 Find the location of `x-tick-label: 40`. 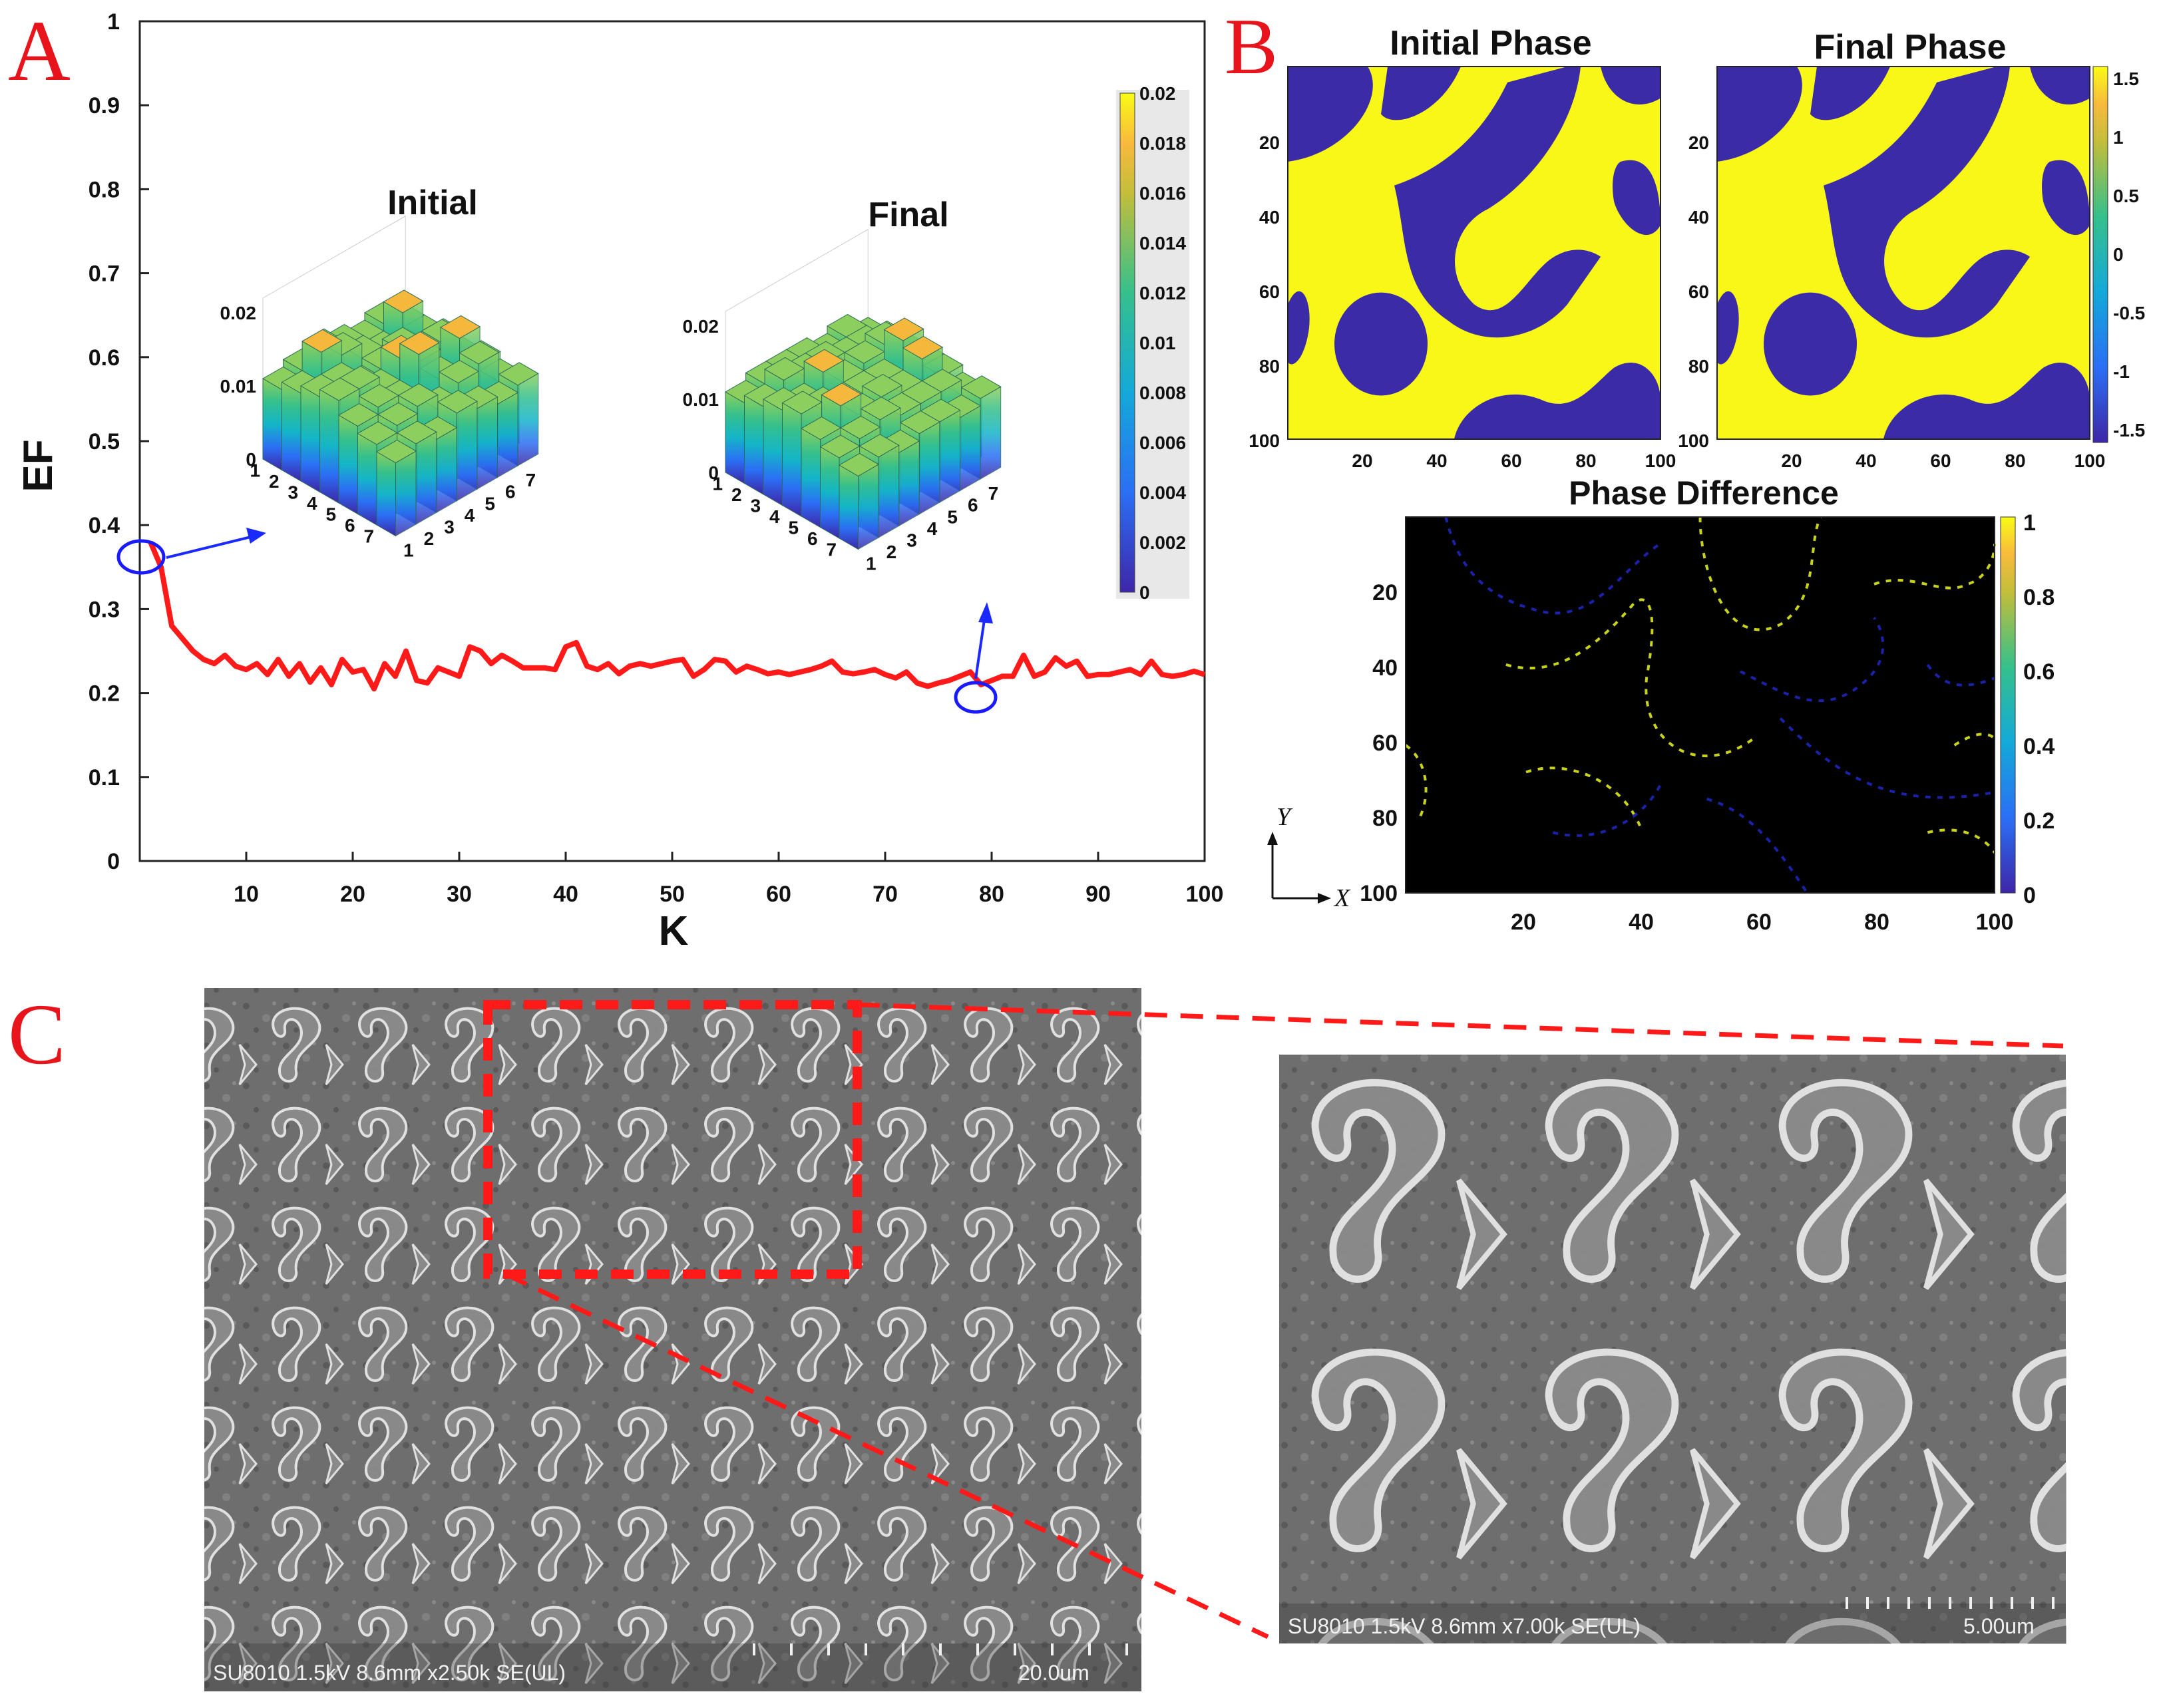

x-tick-label: 40 is located at coordinates (565, 895).